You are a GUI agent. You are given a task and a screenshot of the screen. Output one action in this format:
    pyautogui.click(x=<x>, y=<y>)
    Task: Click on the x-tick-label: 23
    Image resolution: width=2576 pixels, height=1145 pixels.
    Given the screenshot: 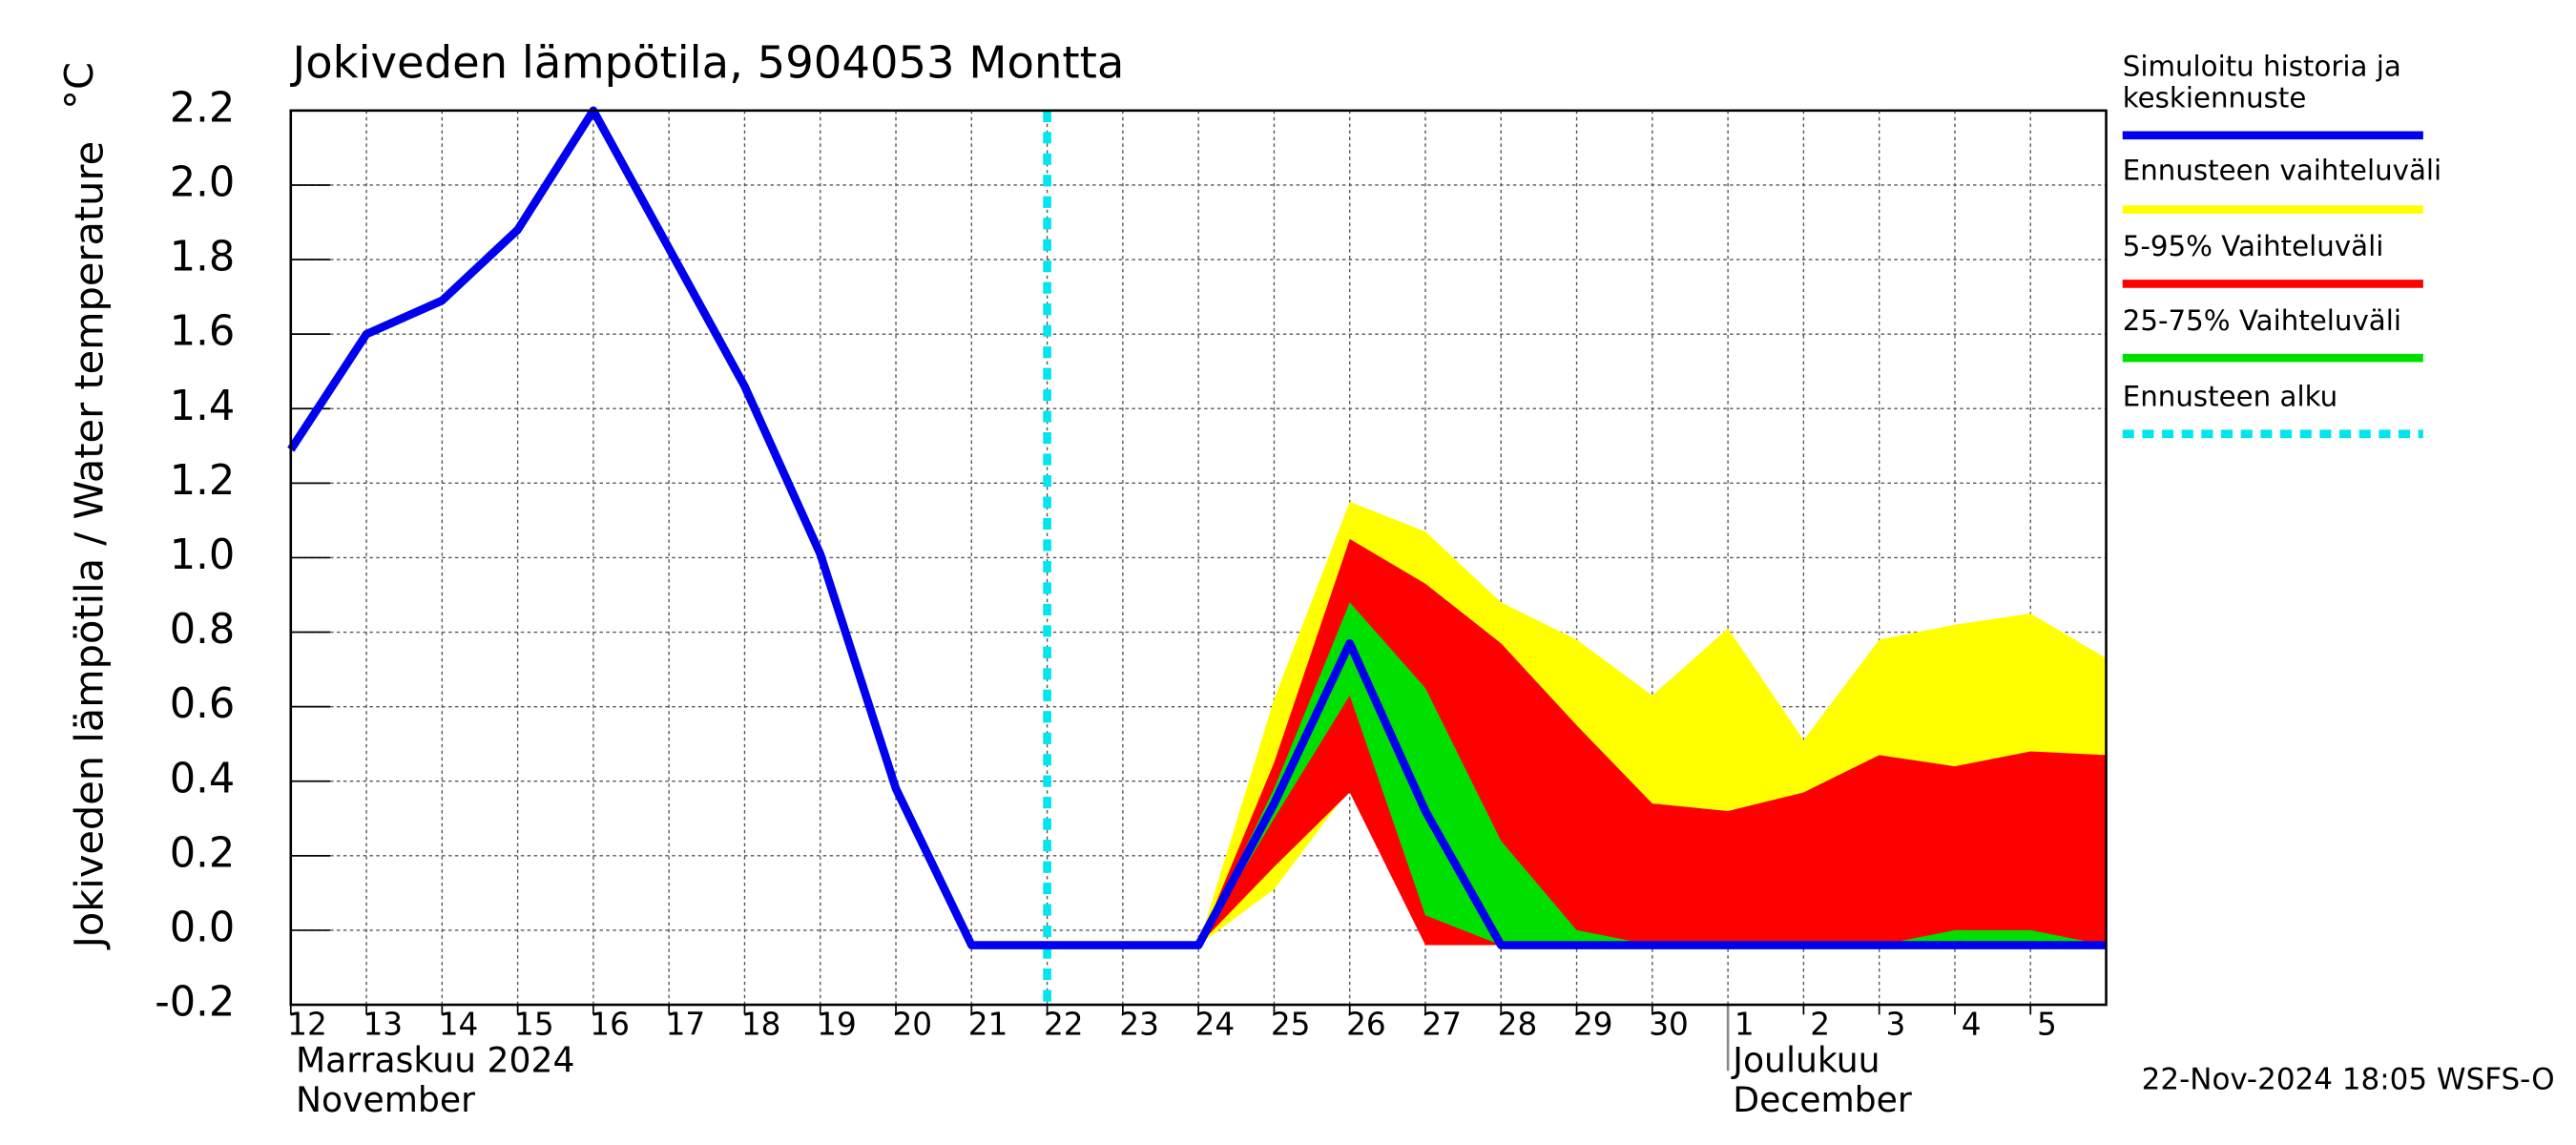 What is the action you would take?
    pyautogui.click(x=1139, y=1024)
    